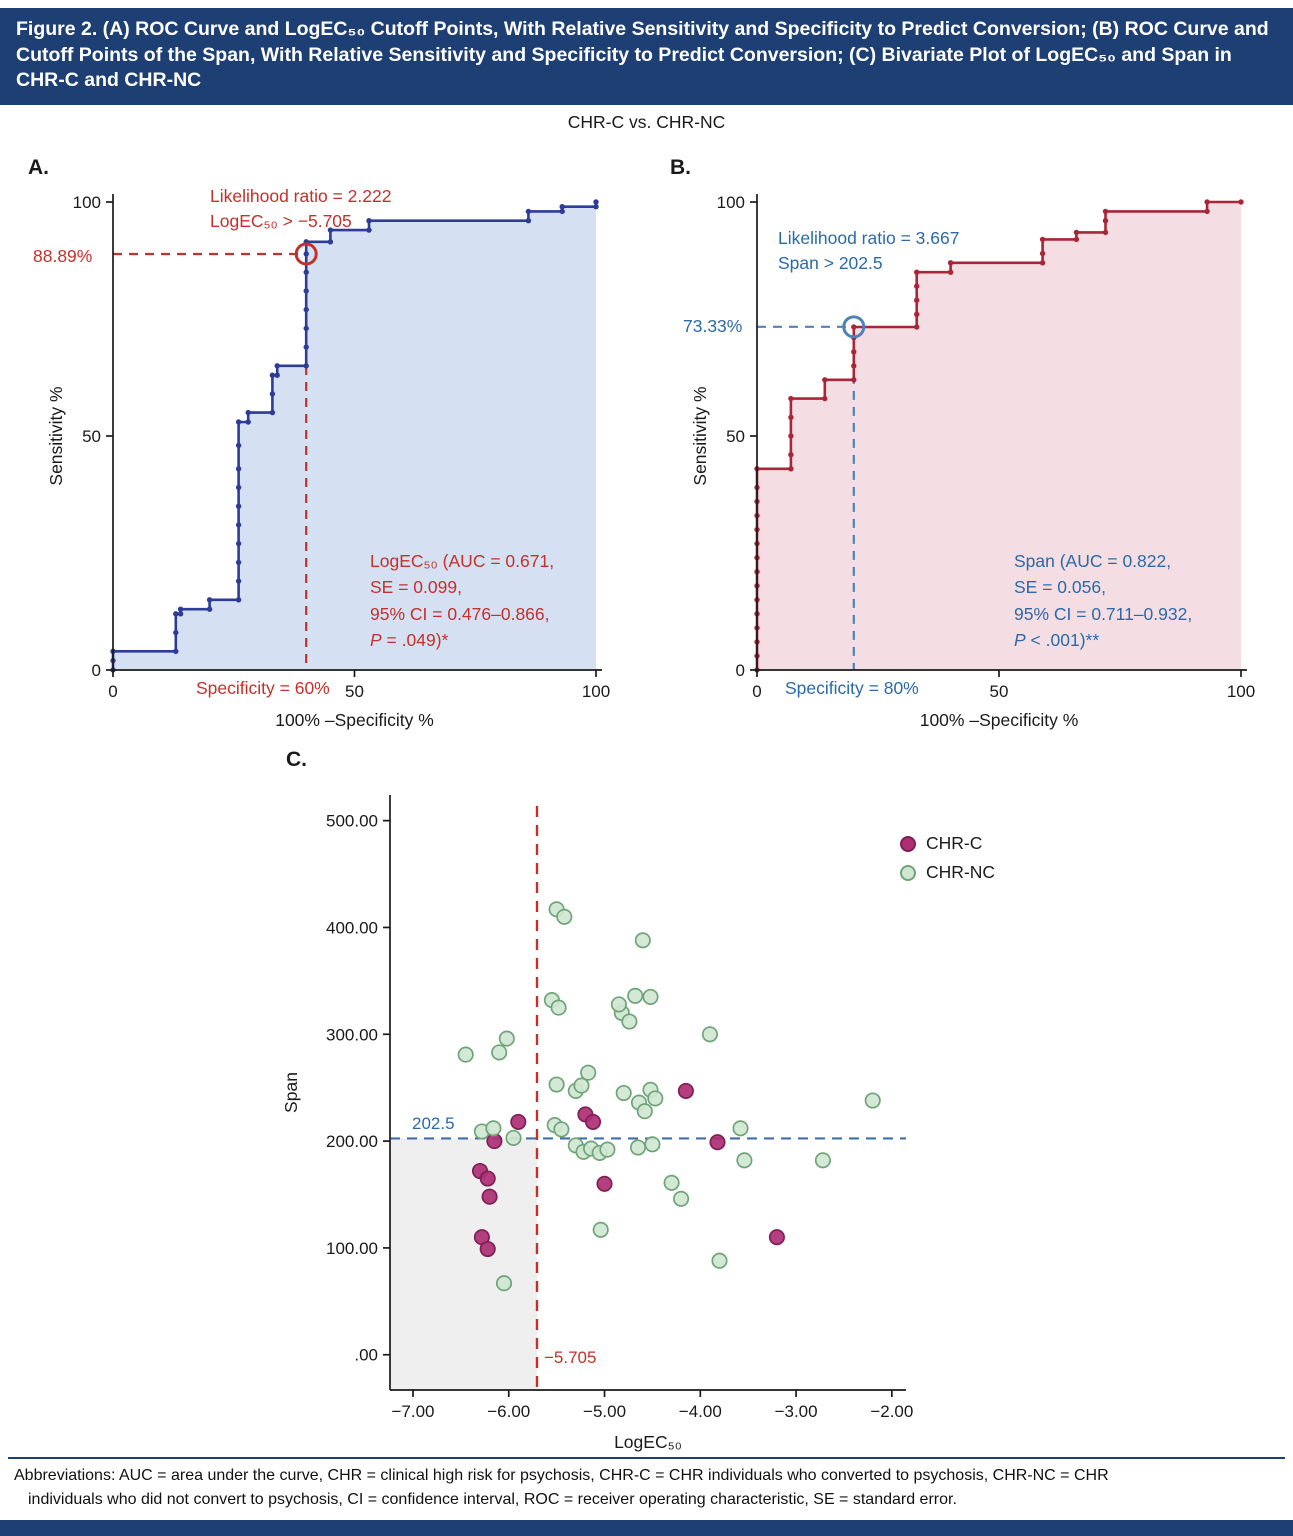 The height and width of the screenshot is (1536, 1293). I want to click on svg-text: −6.00, so click(508, 1411).